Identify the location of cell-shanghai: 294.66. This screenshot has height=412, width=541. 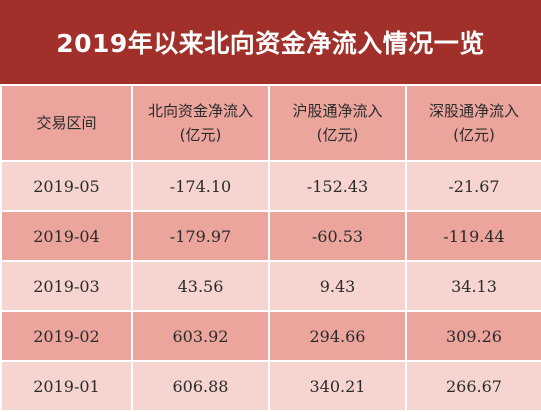
(337, 336).